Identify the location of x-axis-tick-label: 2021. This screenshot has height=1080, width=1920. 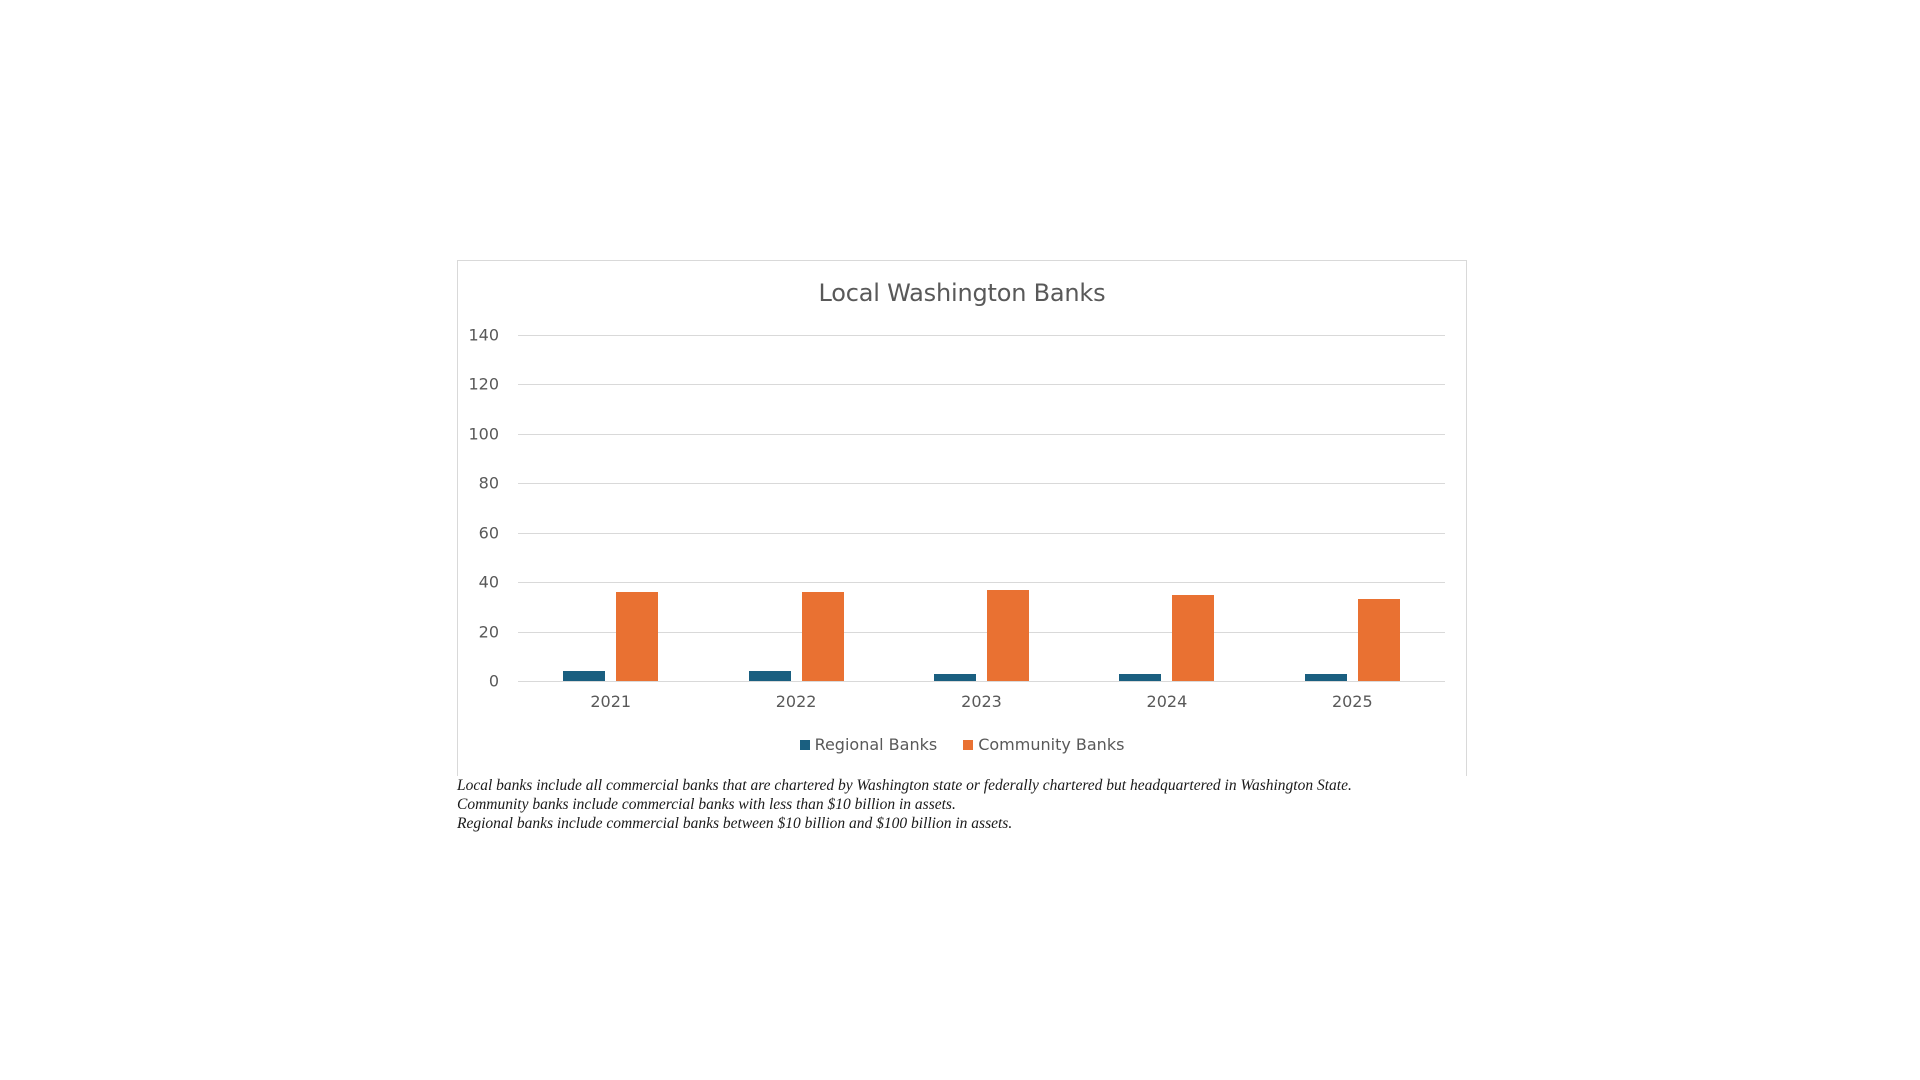
(611, 701).